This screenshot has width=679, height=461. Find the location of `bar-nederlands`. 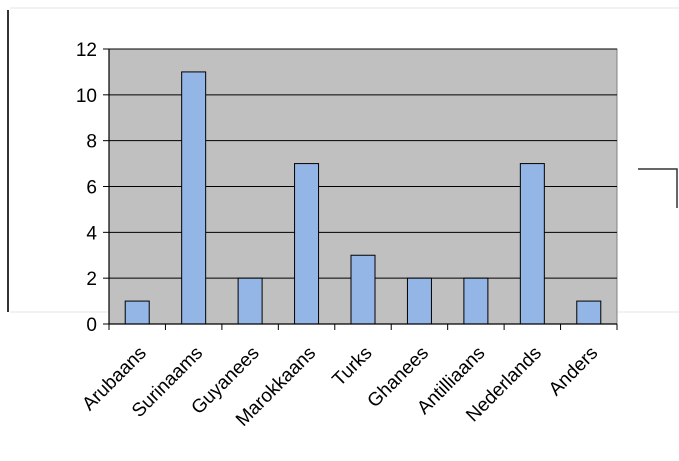

bar-nederlands is located at coordinates (532, 244).